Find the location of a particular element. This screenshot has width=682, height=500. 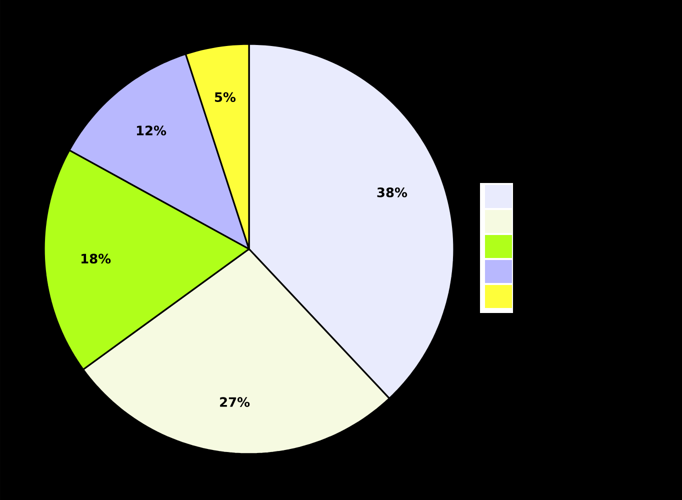

data-label: 38% is located at coordinates (392, 192).